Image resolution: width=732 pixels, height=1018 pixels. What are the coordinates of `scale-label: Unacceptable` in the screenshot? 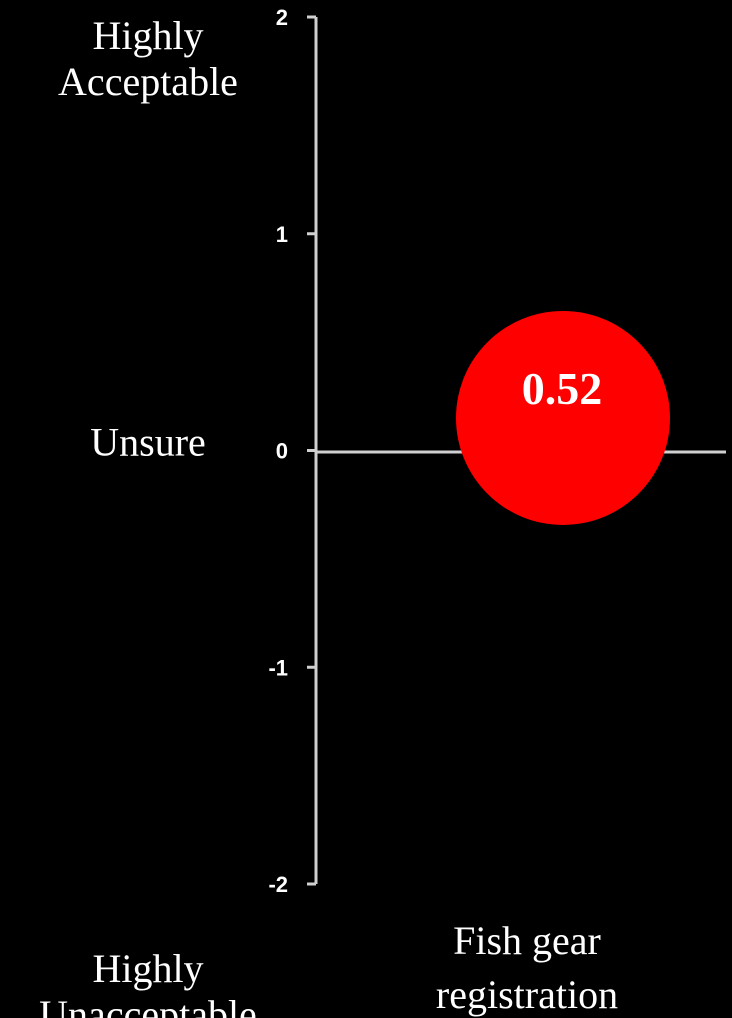 It's located at (148, 1005).